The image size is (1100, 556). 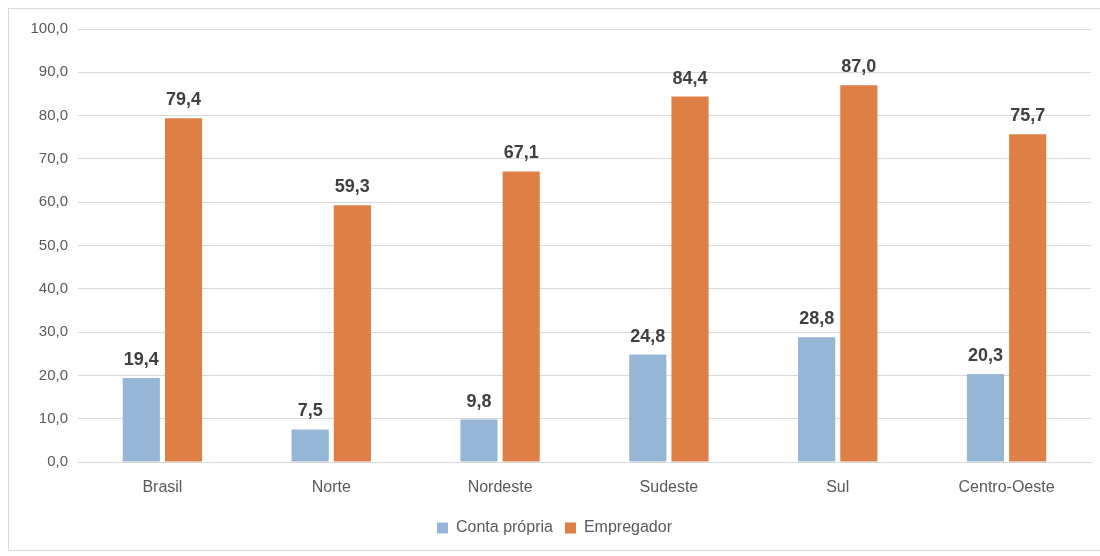 What do you see at coordinates (53, 287) in the screenshot?
I see `y-tick-label: 40,0` at bounding box center [53, 287].